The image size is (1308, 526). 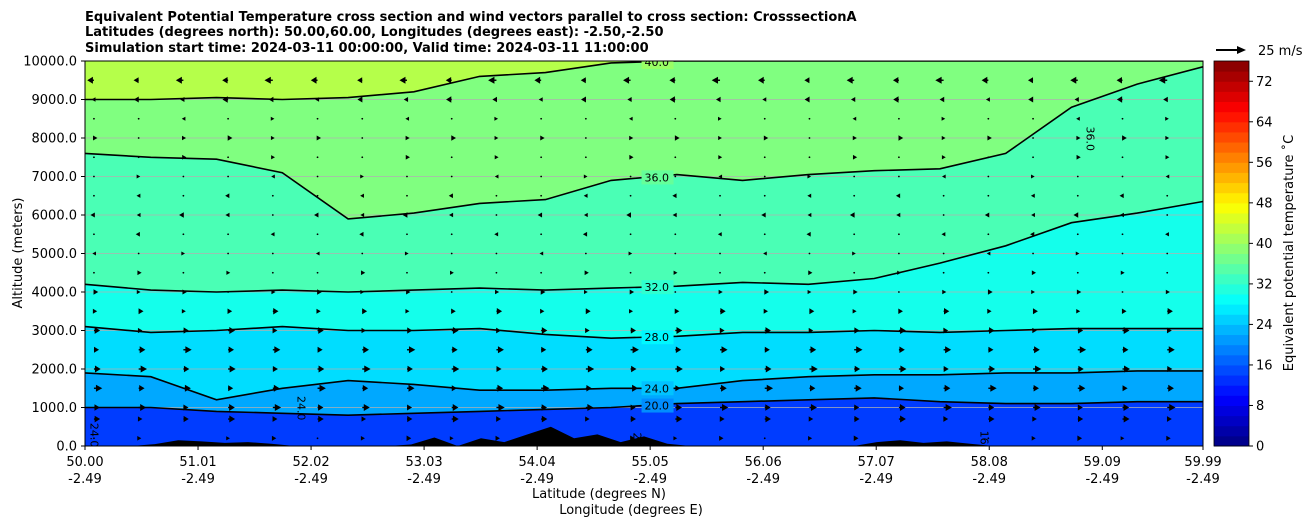 I want to click on x-tick-label-lat: 59.99, so click(x=1202, y=462).